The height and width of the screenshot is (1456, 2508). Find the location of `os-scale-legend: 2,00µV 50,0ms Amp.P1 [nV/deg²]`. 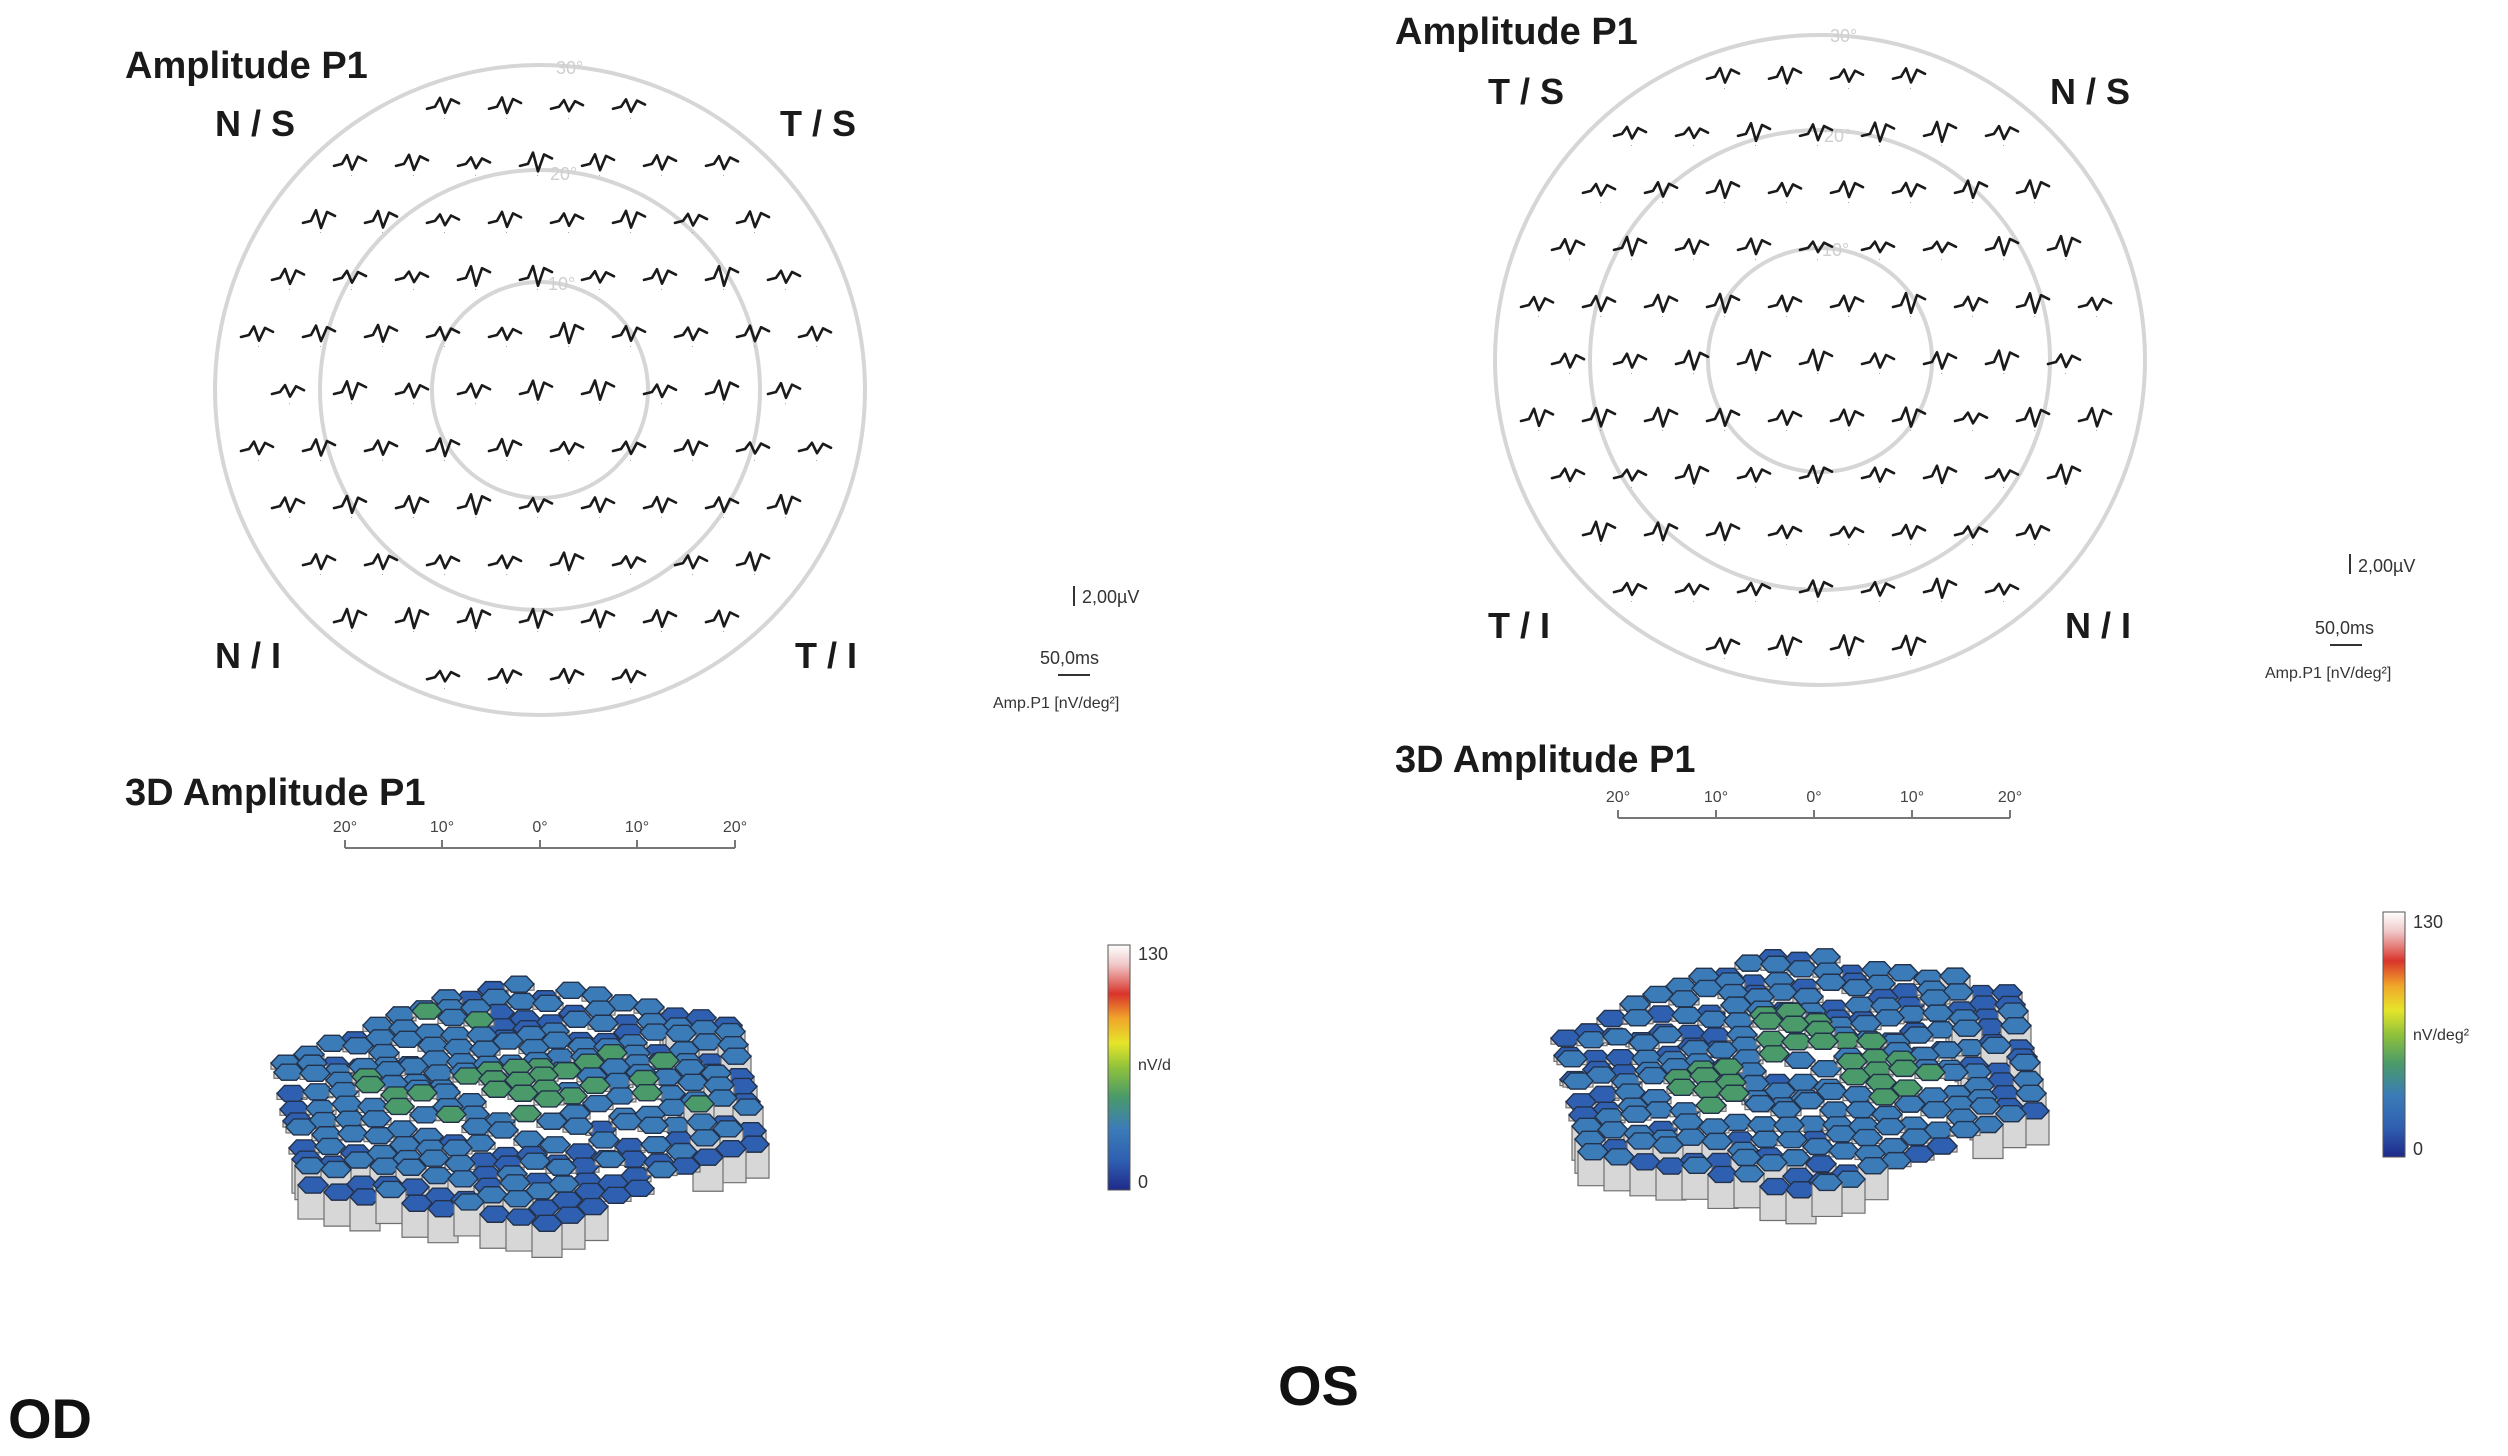

os-scale-legend: 2,00µV 50,0ms Amp.P1 [nV/deg²] is located at coordinates (2340, 618).